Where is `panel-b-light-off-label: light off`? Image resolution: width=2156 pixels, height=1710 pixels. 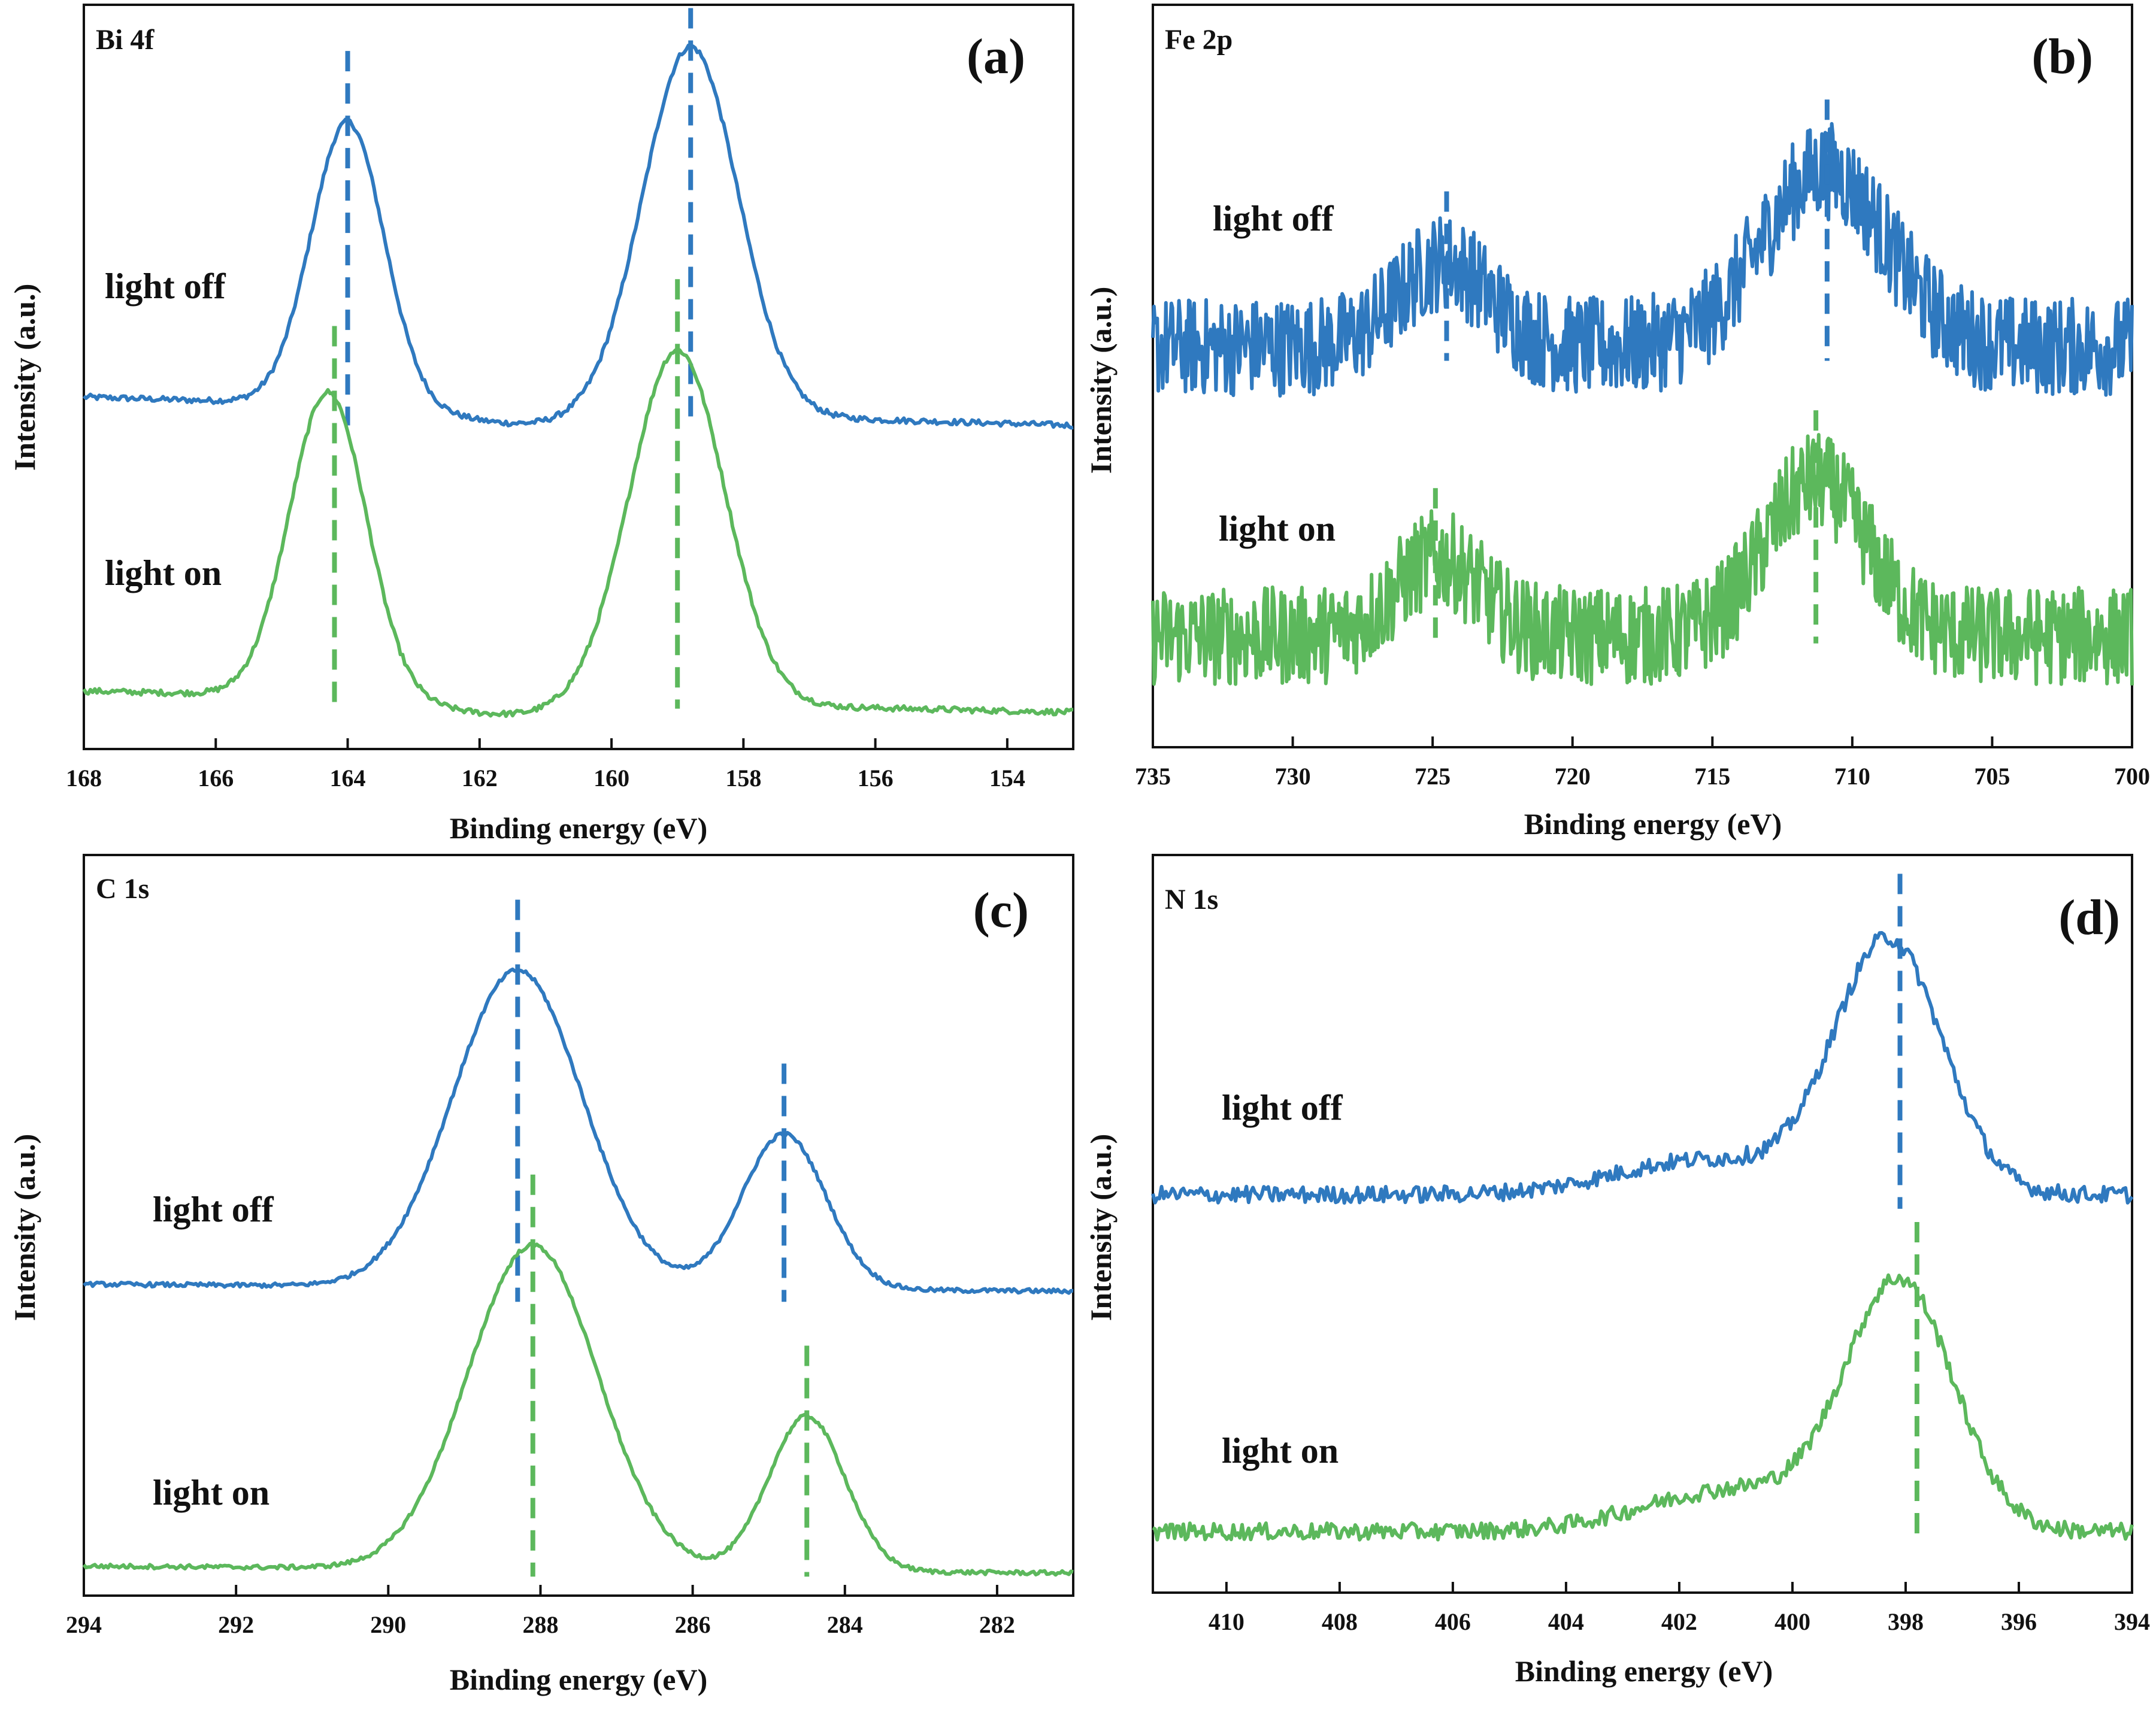 panel-b-light-off-label: light off is located at coordinates (1273, 218).